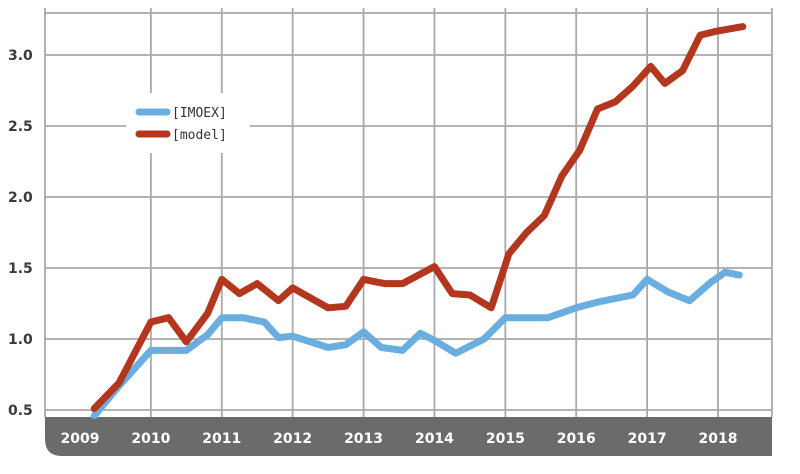 The width and height of the screenshot is (800, 474). Describe the element at coordinates (221, 439) in the screenshot. I see `x-tick-label: 2011` at that location.